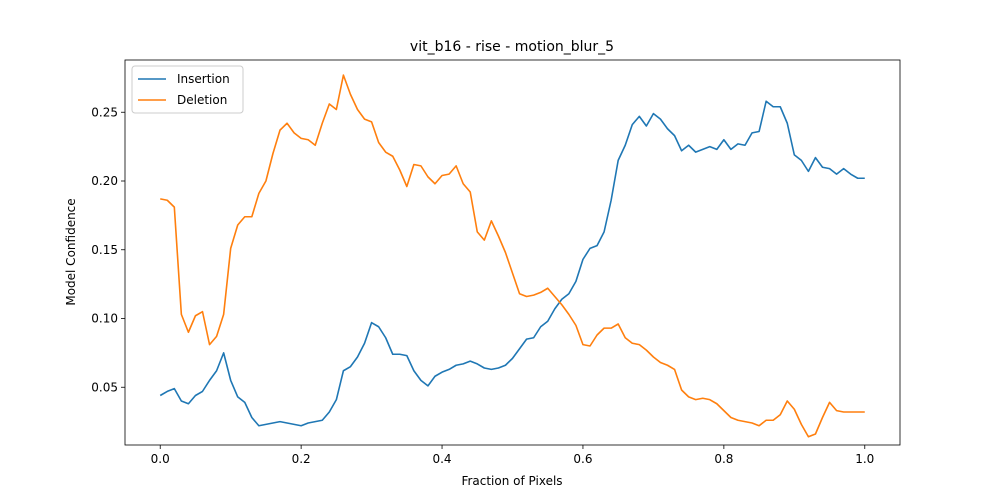  Describe the element at coordinates (104, 181) in the screenshot. I see `y-tick-label: 0.20` at that location.